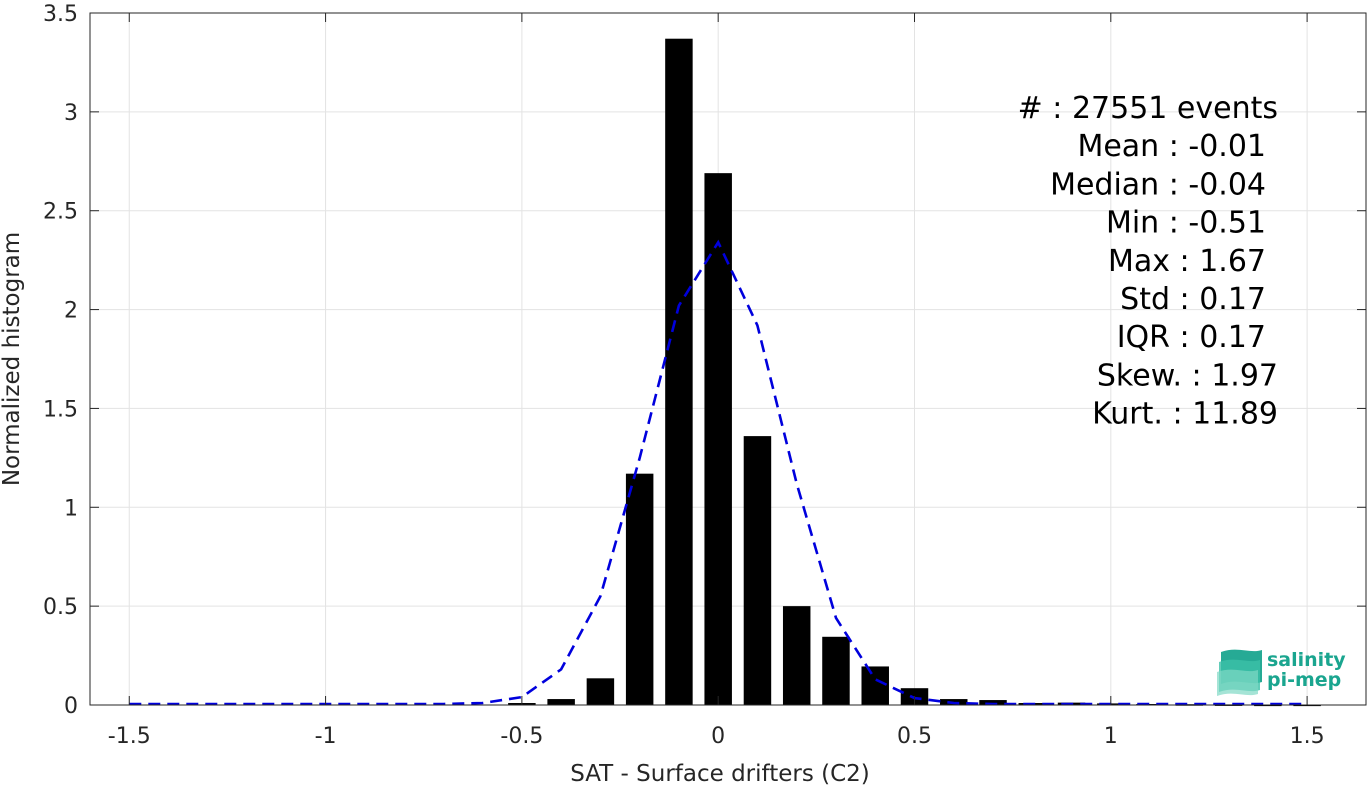 This screenshot has height=785, width=1367. Describe the element at coordinates (60, 409) in the screenshot. I see `y-tick-label: 1.5` at that location.